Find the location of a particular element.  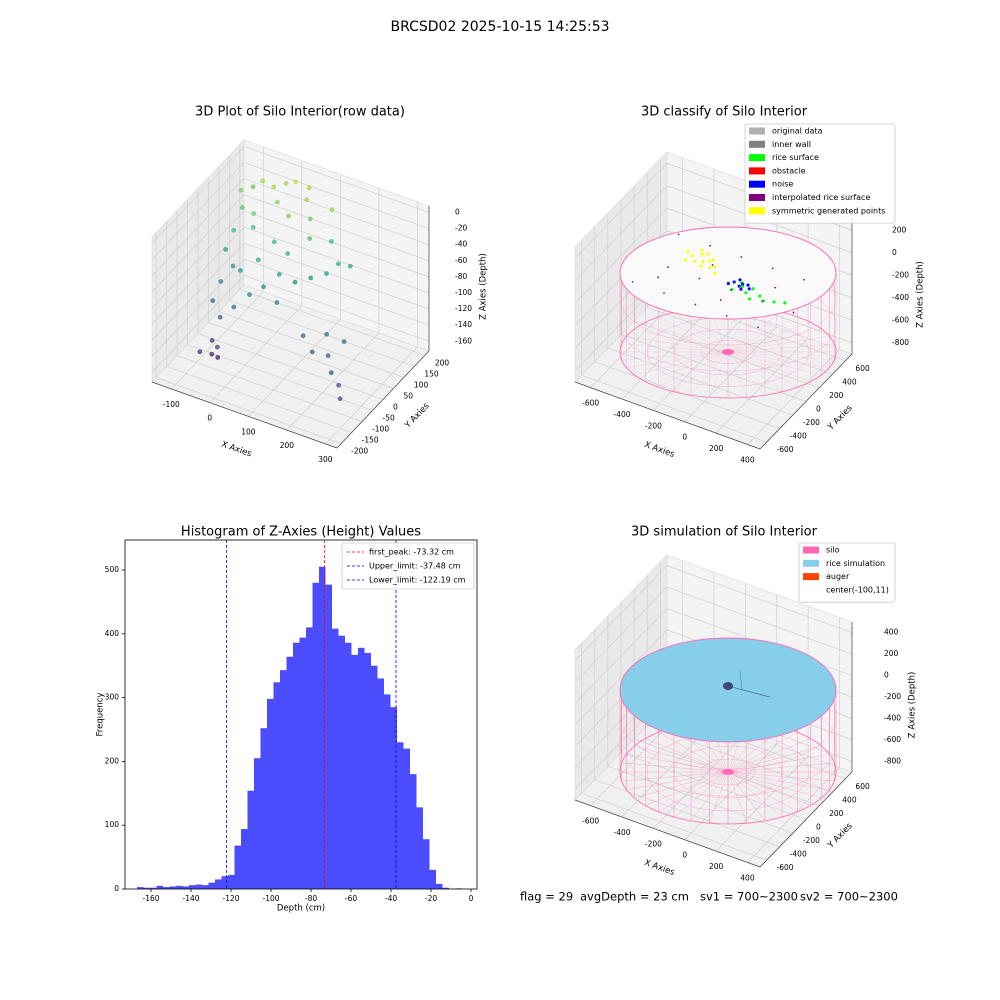

z-tick-label: -20 is located at coordinates (461, 228).